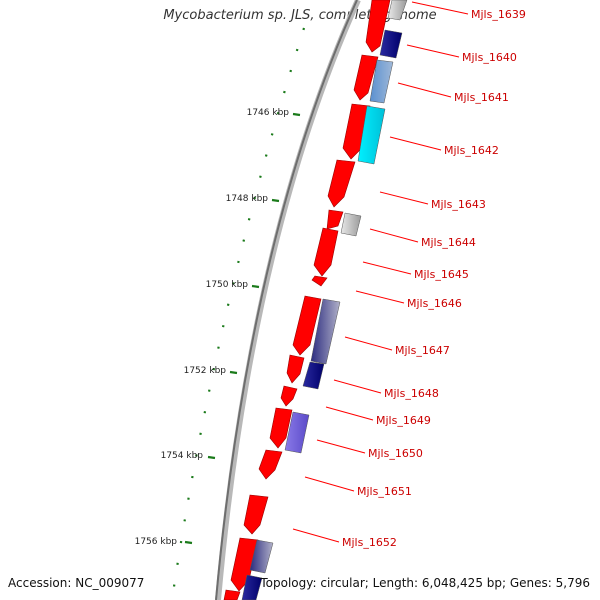 This screenshot has height=600, width=600. I want to click on gene-label: Mjls_1650, so click(395, 453).